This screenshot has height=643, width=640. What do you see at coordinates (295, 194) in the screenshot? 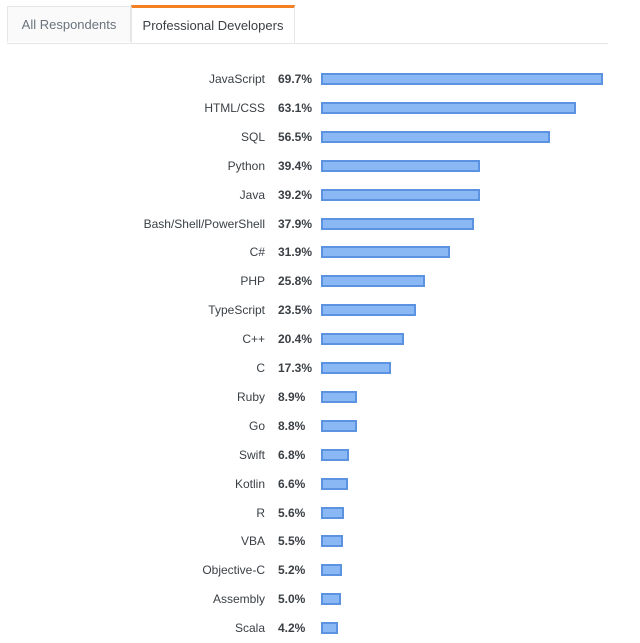
I see `value-label: 39.2%` at bounding box center [295, 194].